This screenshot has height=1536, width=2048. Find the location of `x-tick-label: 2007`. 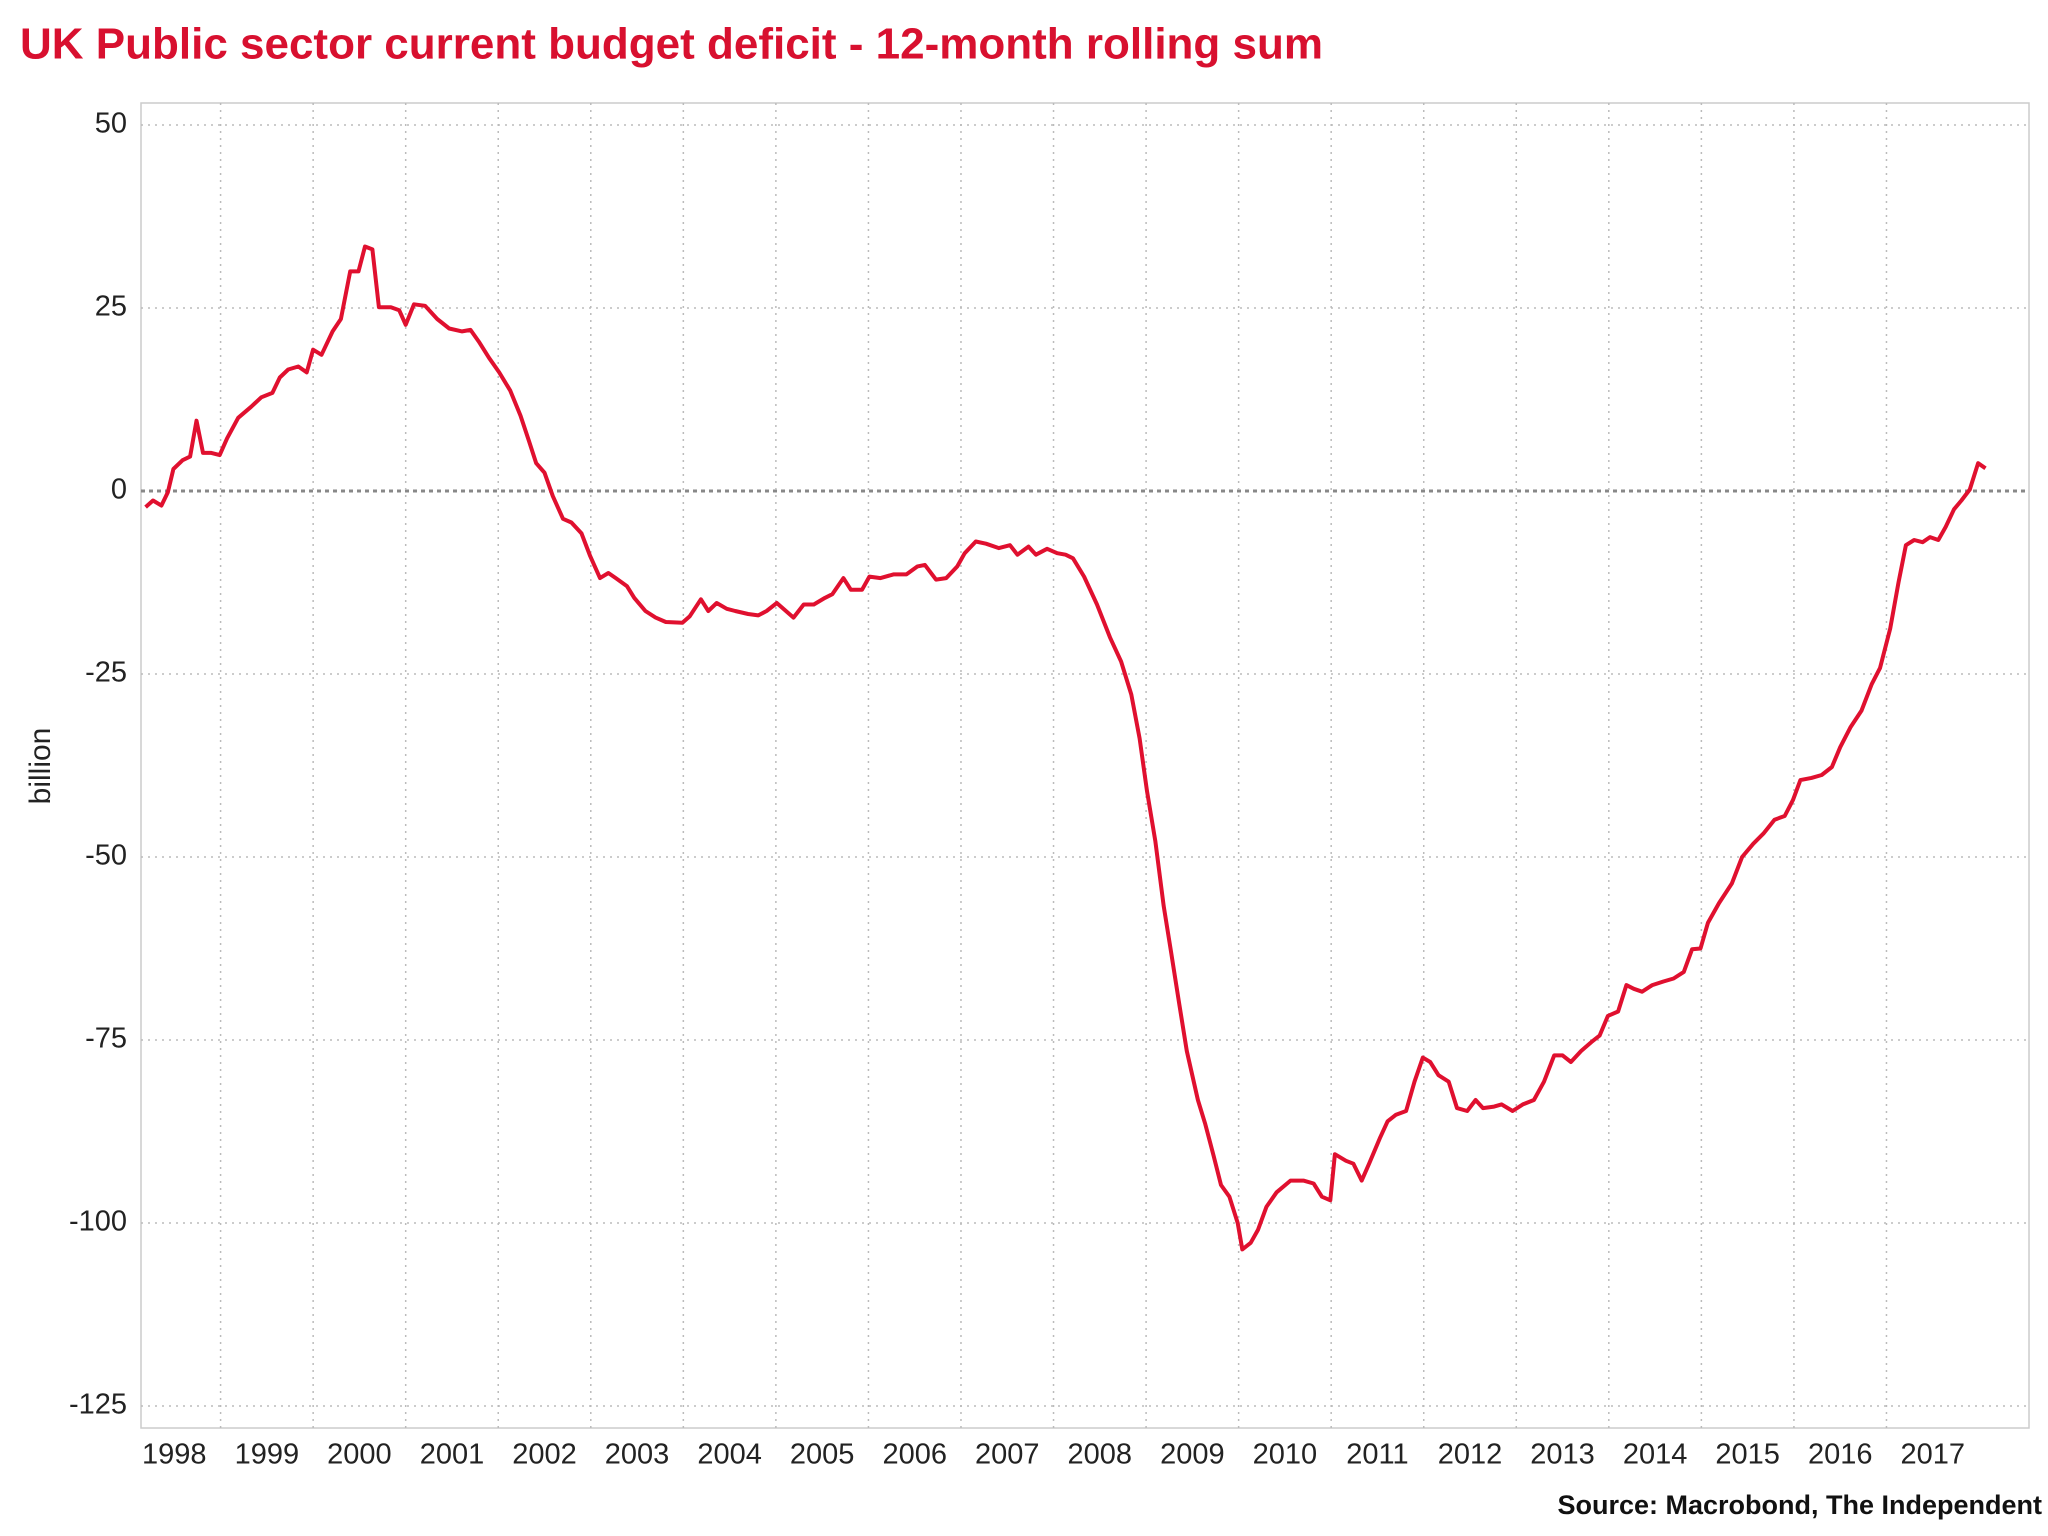

x-tick-label: 2007 is located at coordinates (1007, 1455).